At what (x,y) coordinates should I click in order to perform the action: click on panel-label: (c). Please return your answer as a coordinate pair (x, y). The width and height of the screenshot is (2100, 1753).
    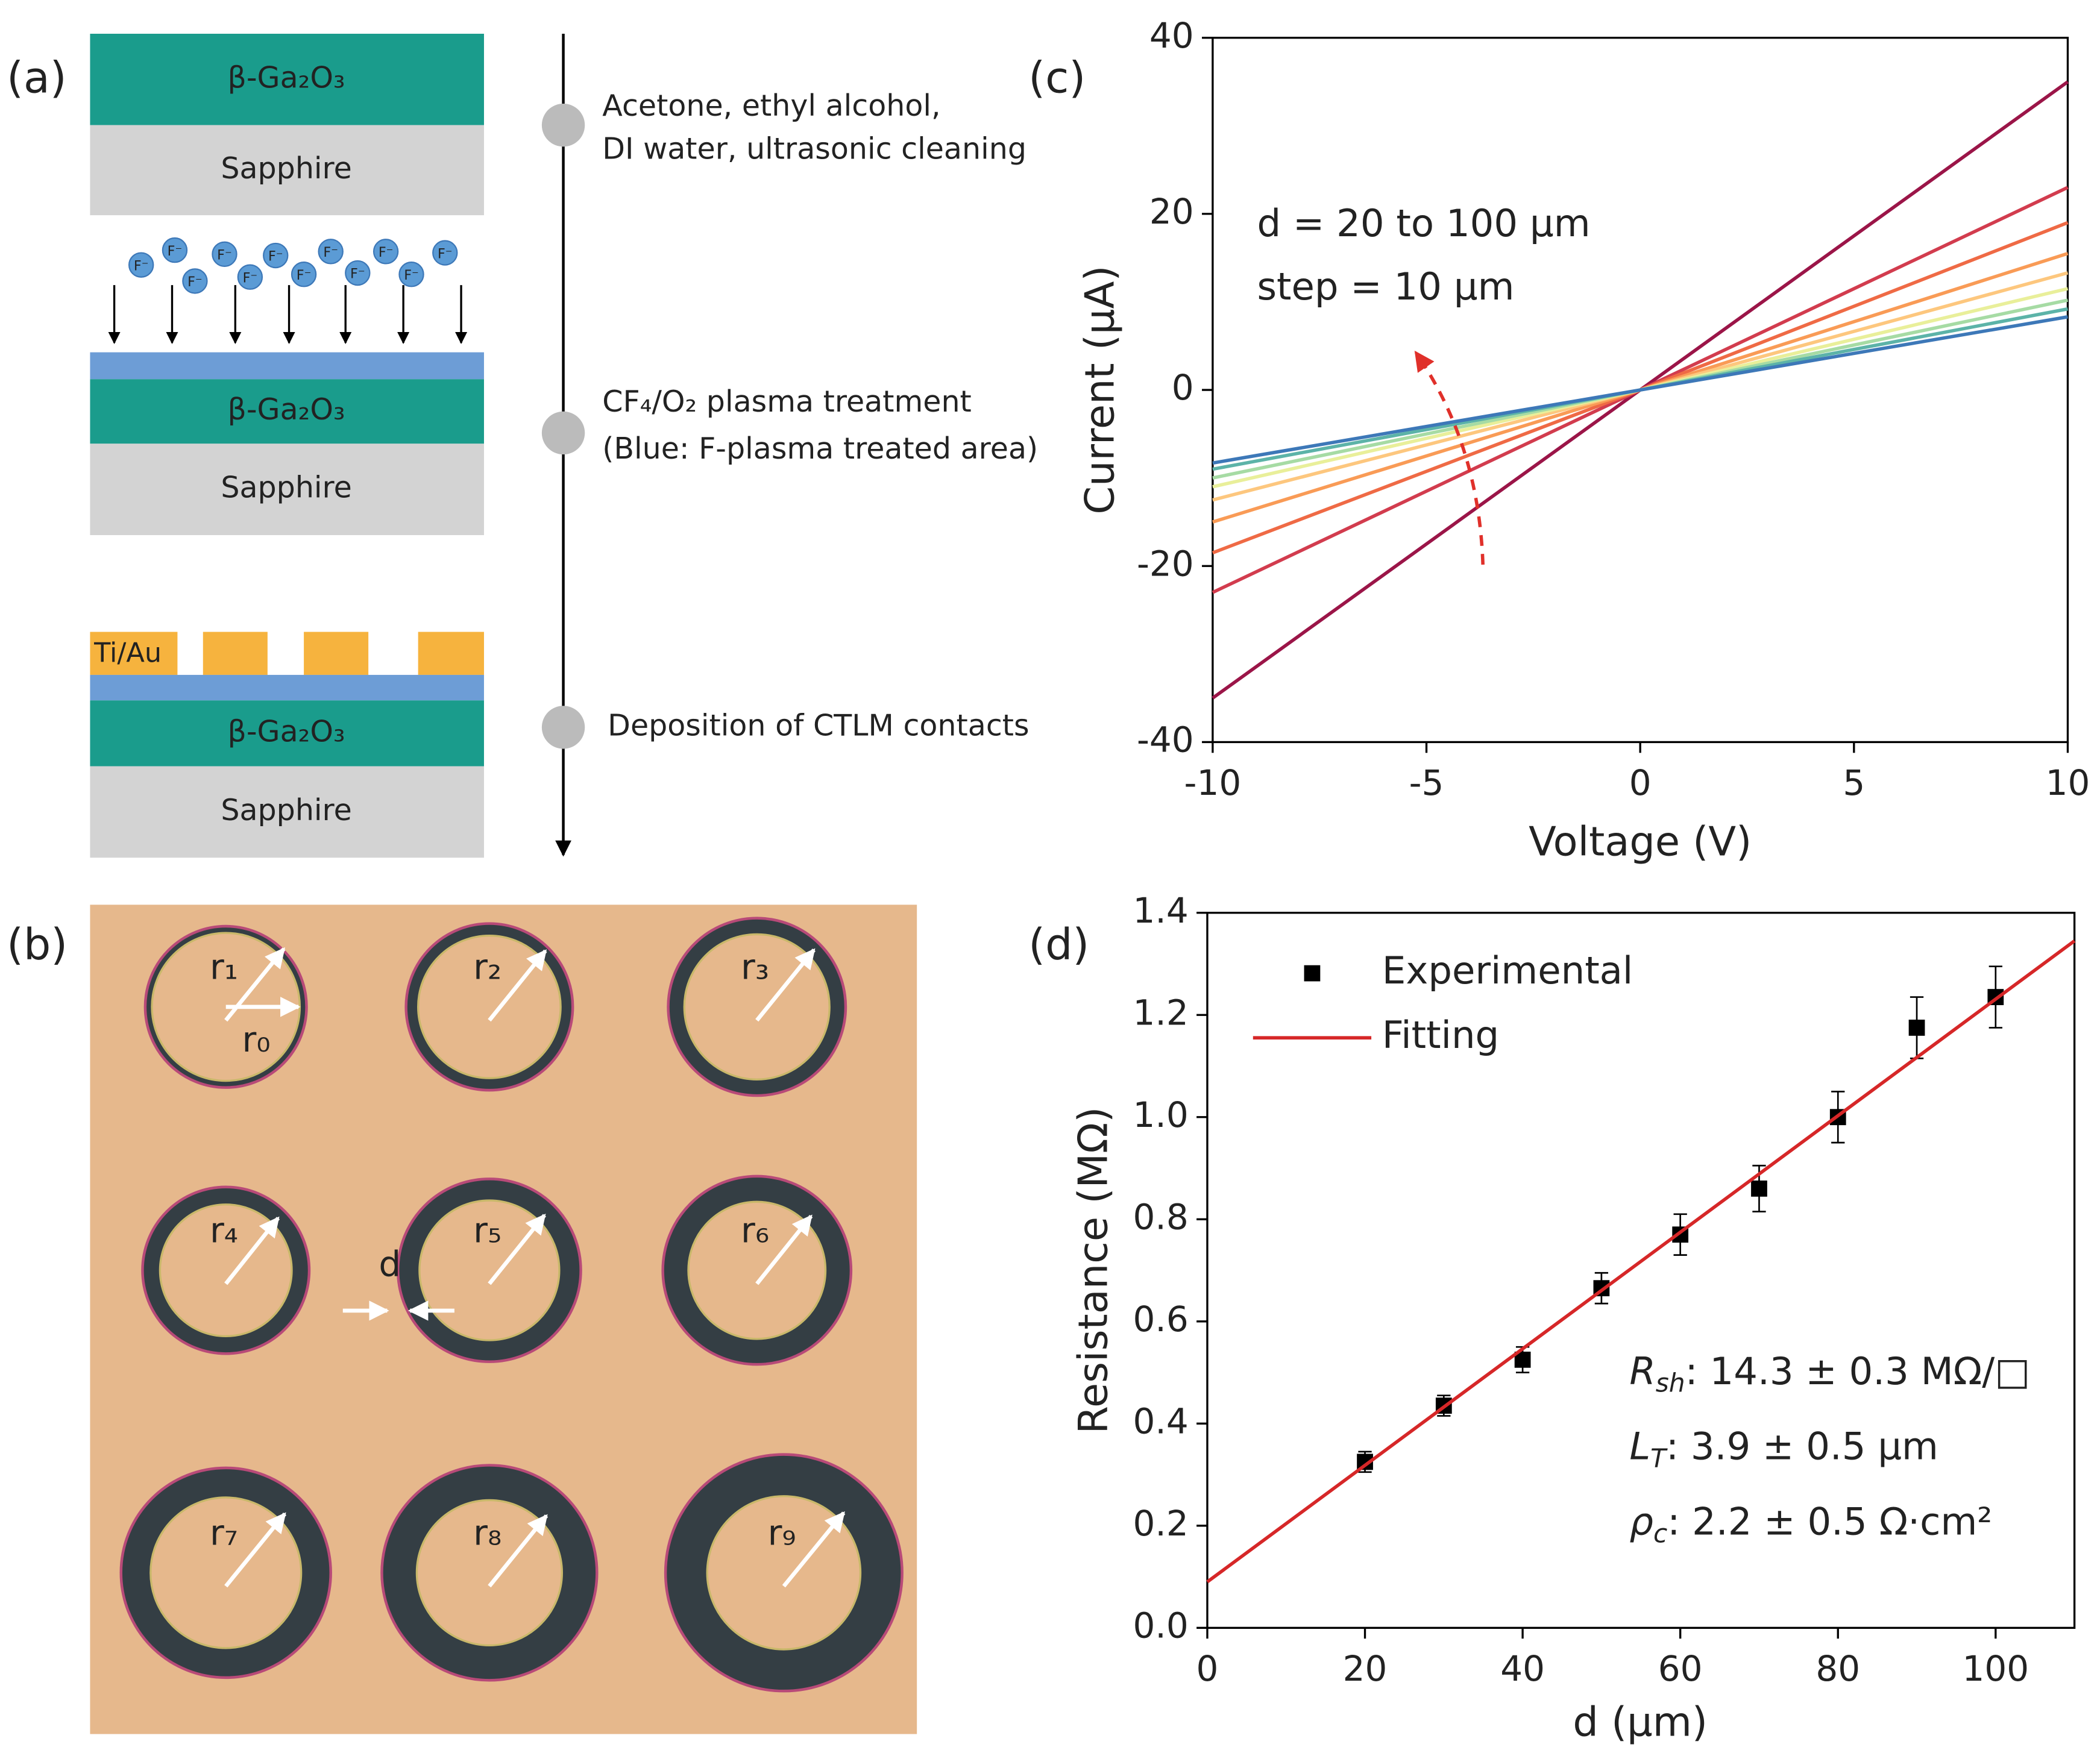
    Looking at the image, I should click on (1057, 78).